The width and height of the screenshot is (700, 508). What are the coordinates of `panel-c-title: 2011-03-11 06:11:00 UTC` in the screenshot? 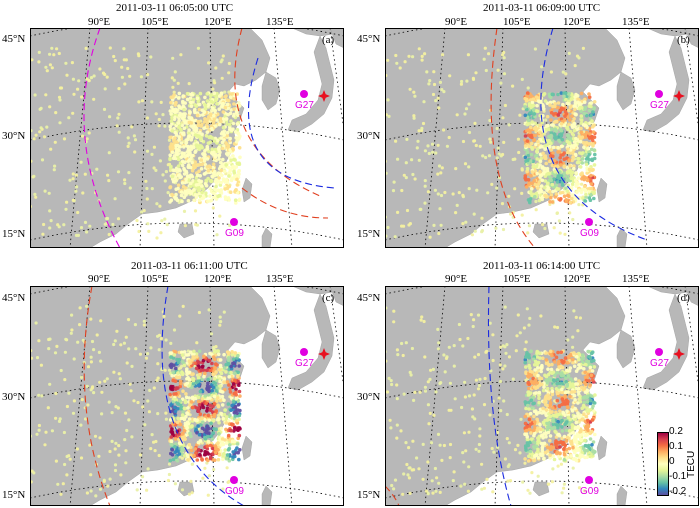 It's located at (189, 266).